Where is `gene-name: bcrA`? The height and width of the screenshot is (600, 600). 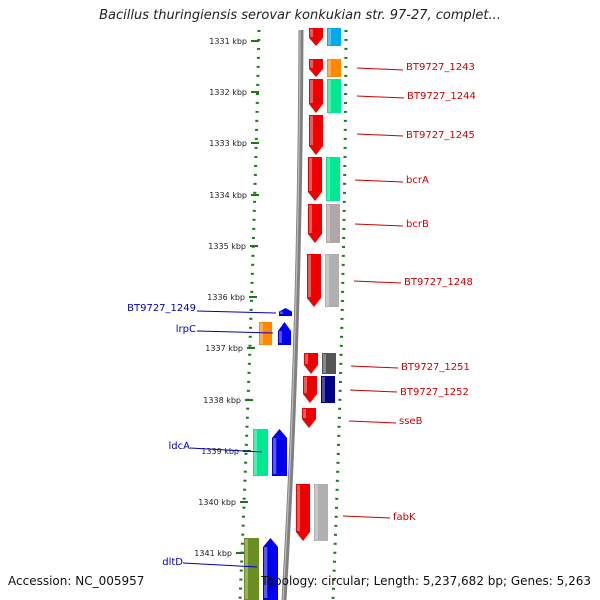 gene-name: bcrA is located at coordinates (417, 180).